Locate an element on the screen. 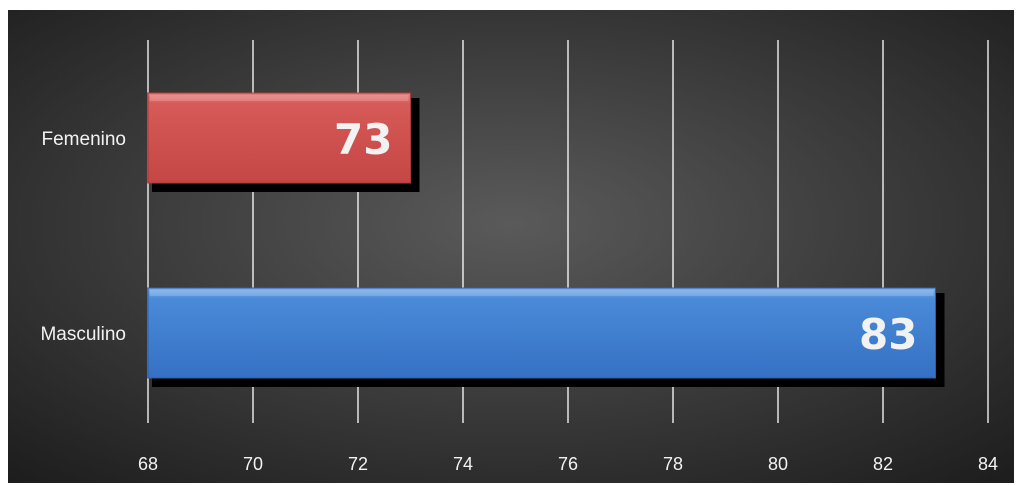 Image resolution: width=1022 pixels, height=485 pixels. x-tick-label: 76 is located at coordinates (568, 464).